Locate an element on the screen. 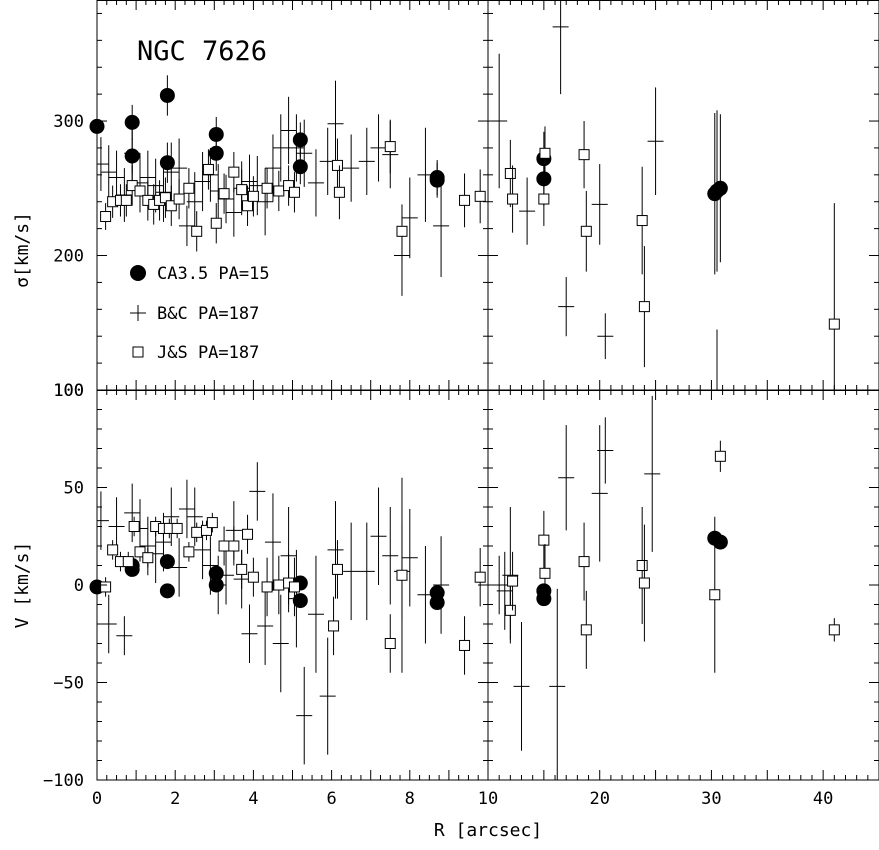  y-tick-label: 50 is located at coordinates (74, 489).